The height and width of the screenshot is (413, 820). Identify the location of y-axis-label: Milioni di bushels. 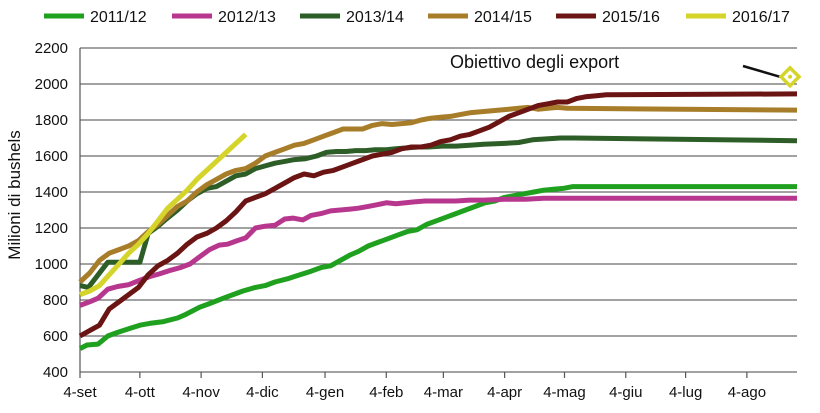
(14, 194).